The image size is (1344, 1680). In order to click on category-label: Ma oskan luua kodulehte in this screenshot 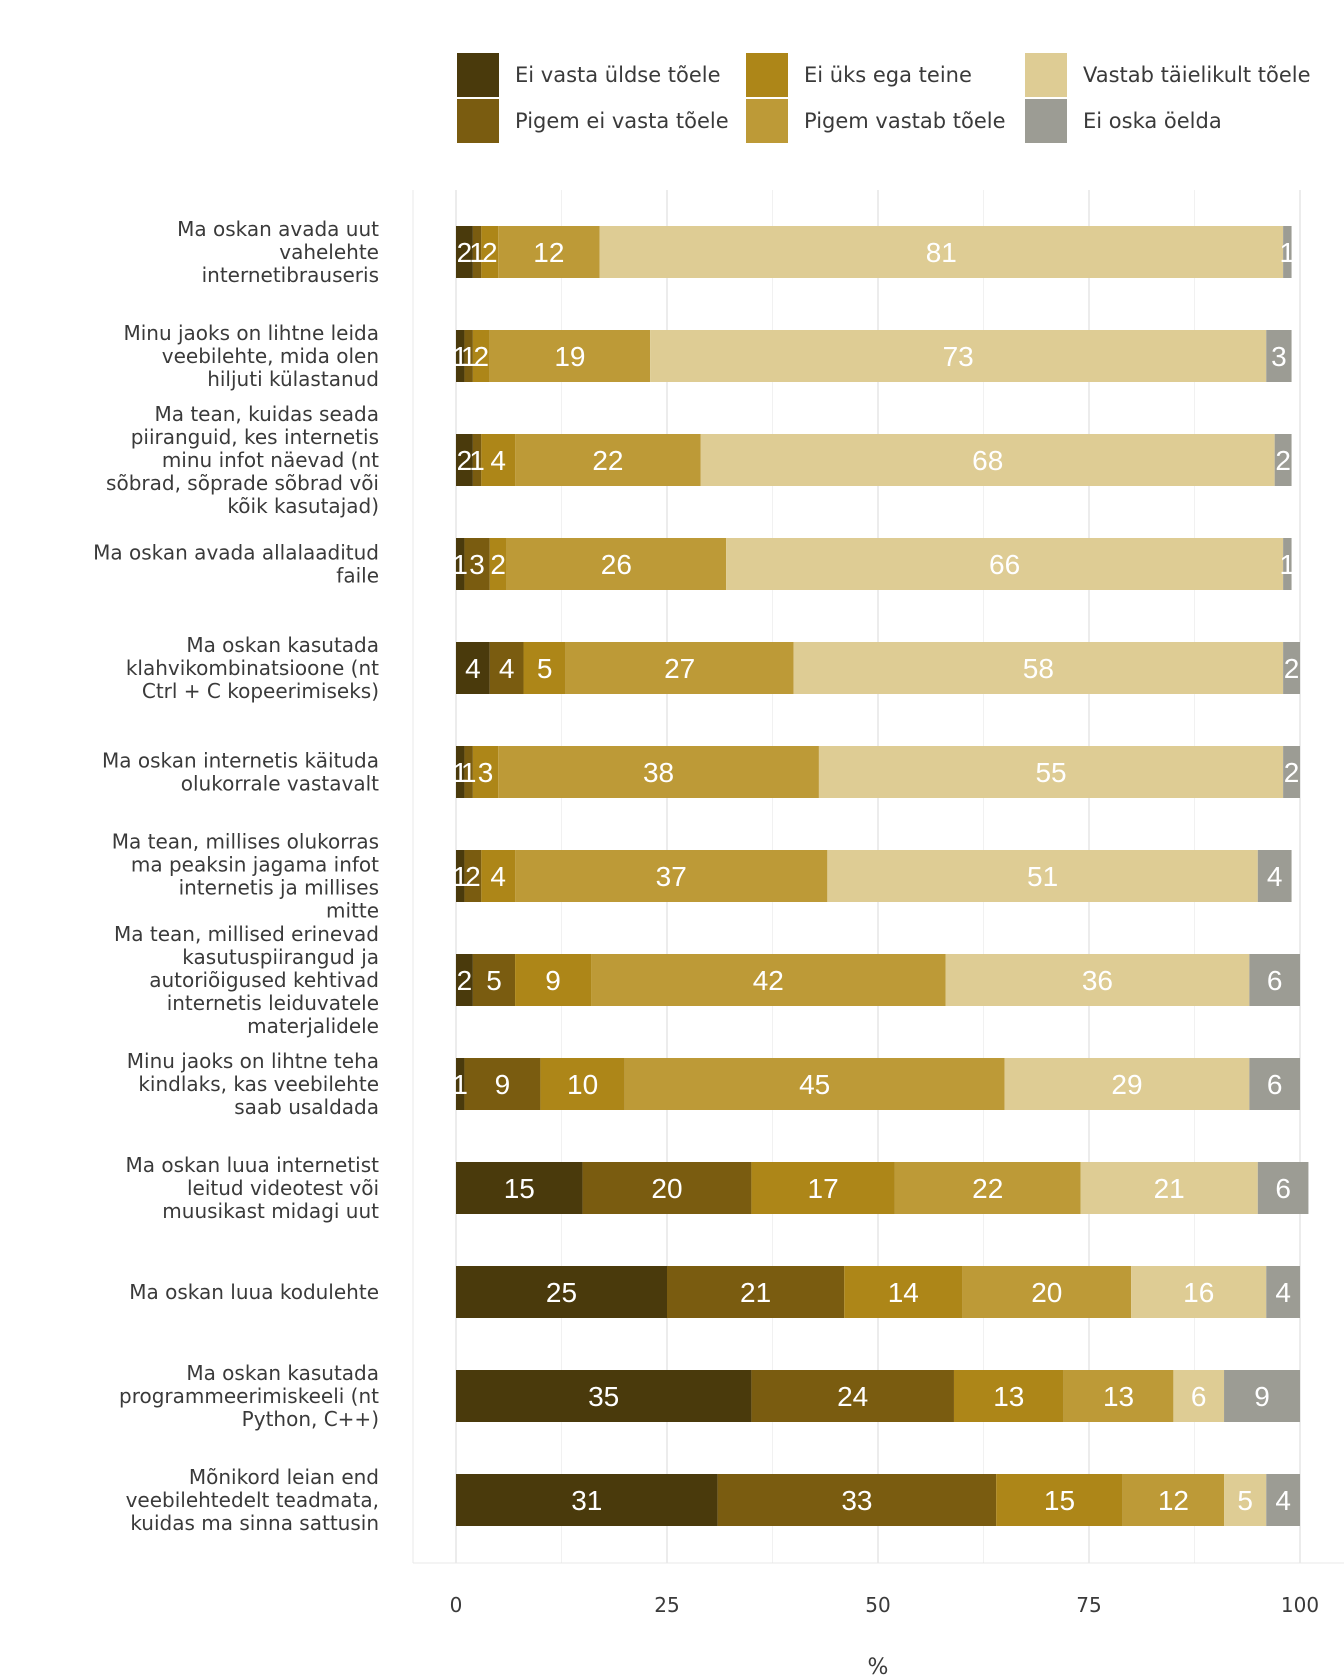, I will do `click(254, 1292)`.